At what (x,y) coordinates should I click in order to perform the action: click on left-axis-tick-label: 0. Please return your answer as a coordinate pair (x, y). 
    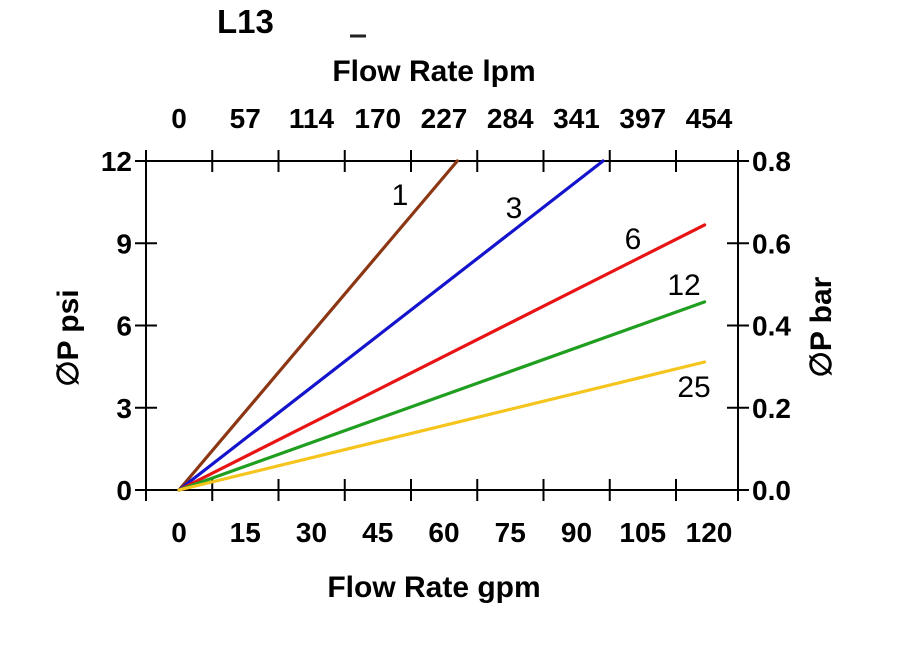
    Looking at the image, I should click on (124, 490).